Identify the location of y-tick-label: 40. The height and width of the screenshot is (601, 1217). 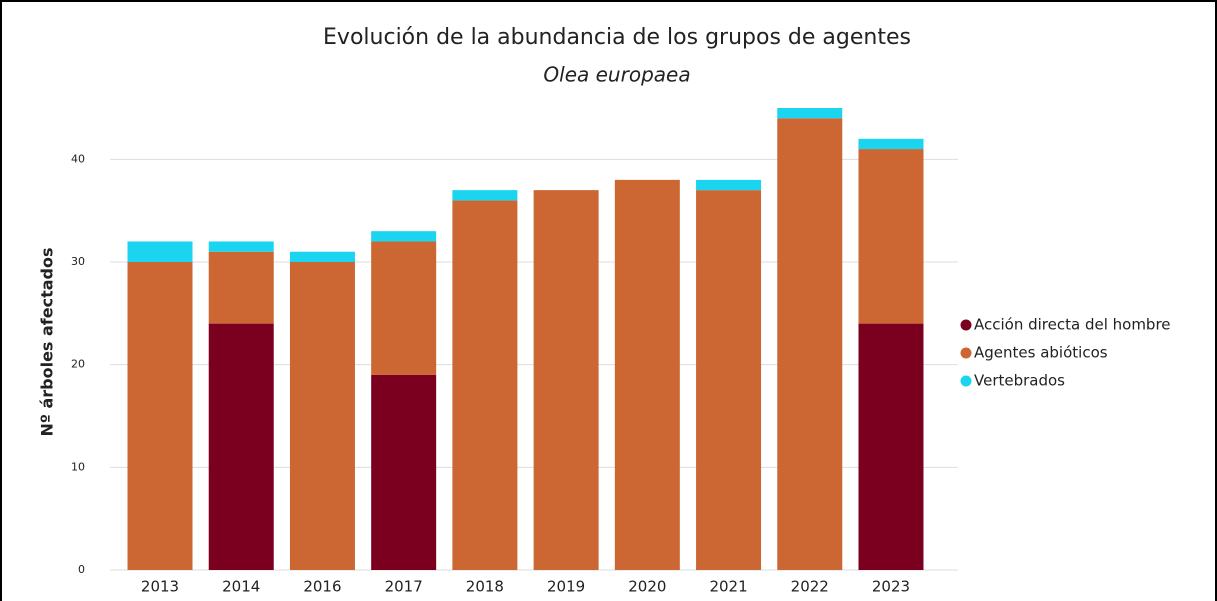
(78, 158).